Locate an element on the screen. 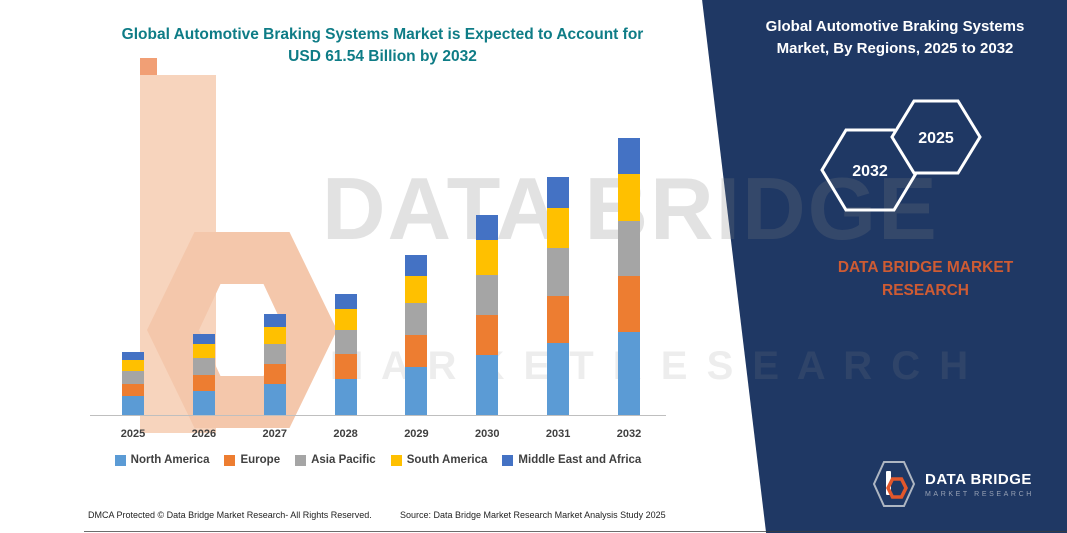  x-axis-label-2028: 2028 is located at coordinates (345, 434).